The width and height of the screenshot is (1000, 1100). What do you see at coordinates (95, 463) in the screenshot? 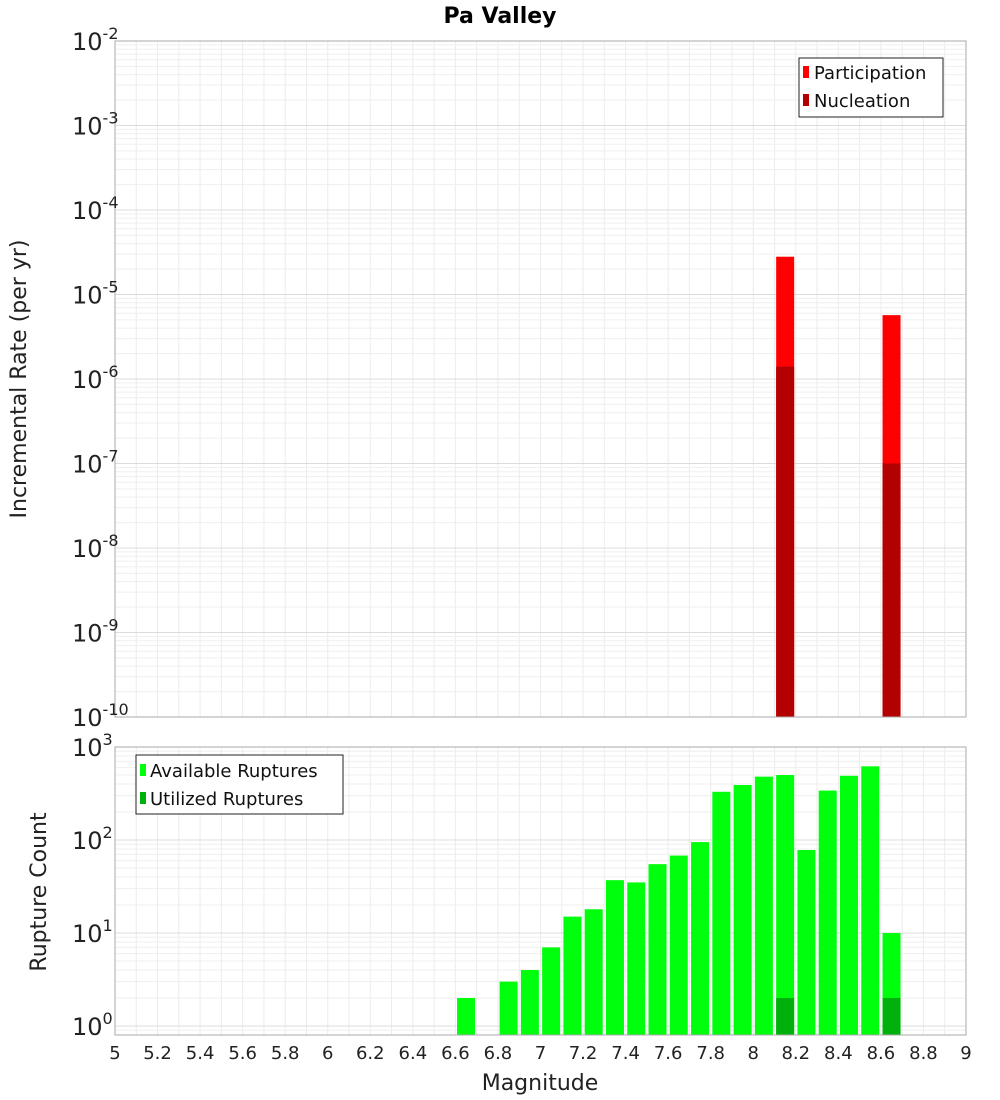
I see `top-y-tick-label: 10⁻⁷` at bounding box center [95, 463].